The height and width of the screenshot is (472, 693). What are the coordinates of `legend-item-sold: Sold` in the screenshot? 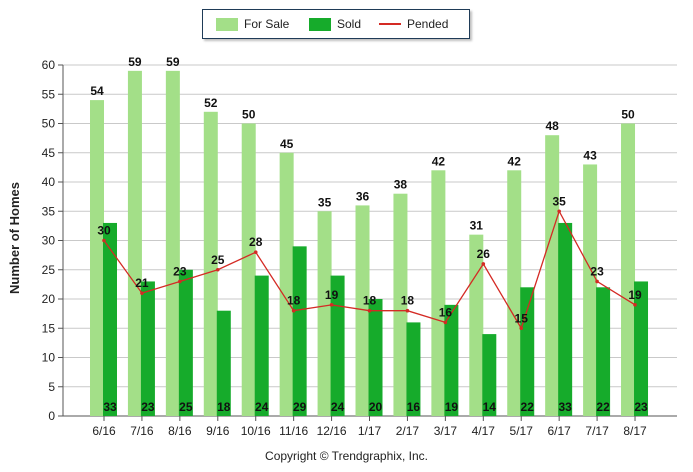 It's located at (335, 24).